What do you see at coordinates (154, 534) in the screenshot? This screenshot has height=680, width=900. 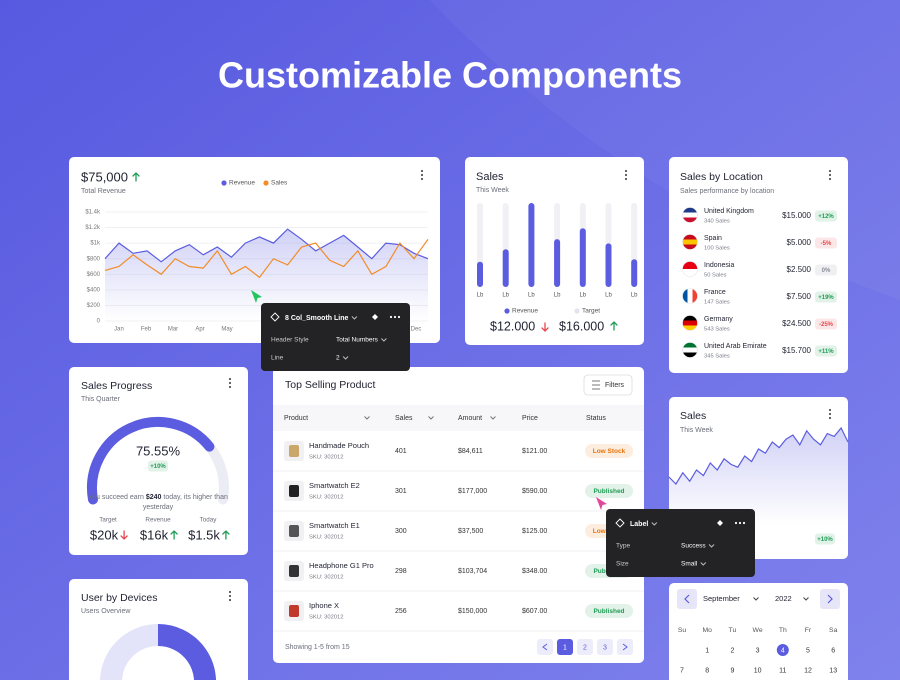 I see `stat-value: $16k` at bounding box center [154, 534].